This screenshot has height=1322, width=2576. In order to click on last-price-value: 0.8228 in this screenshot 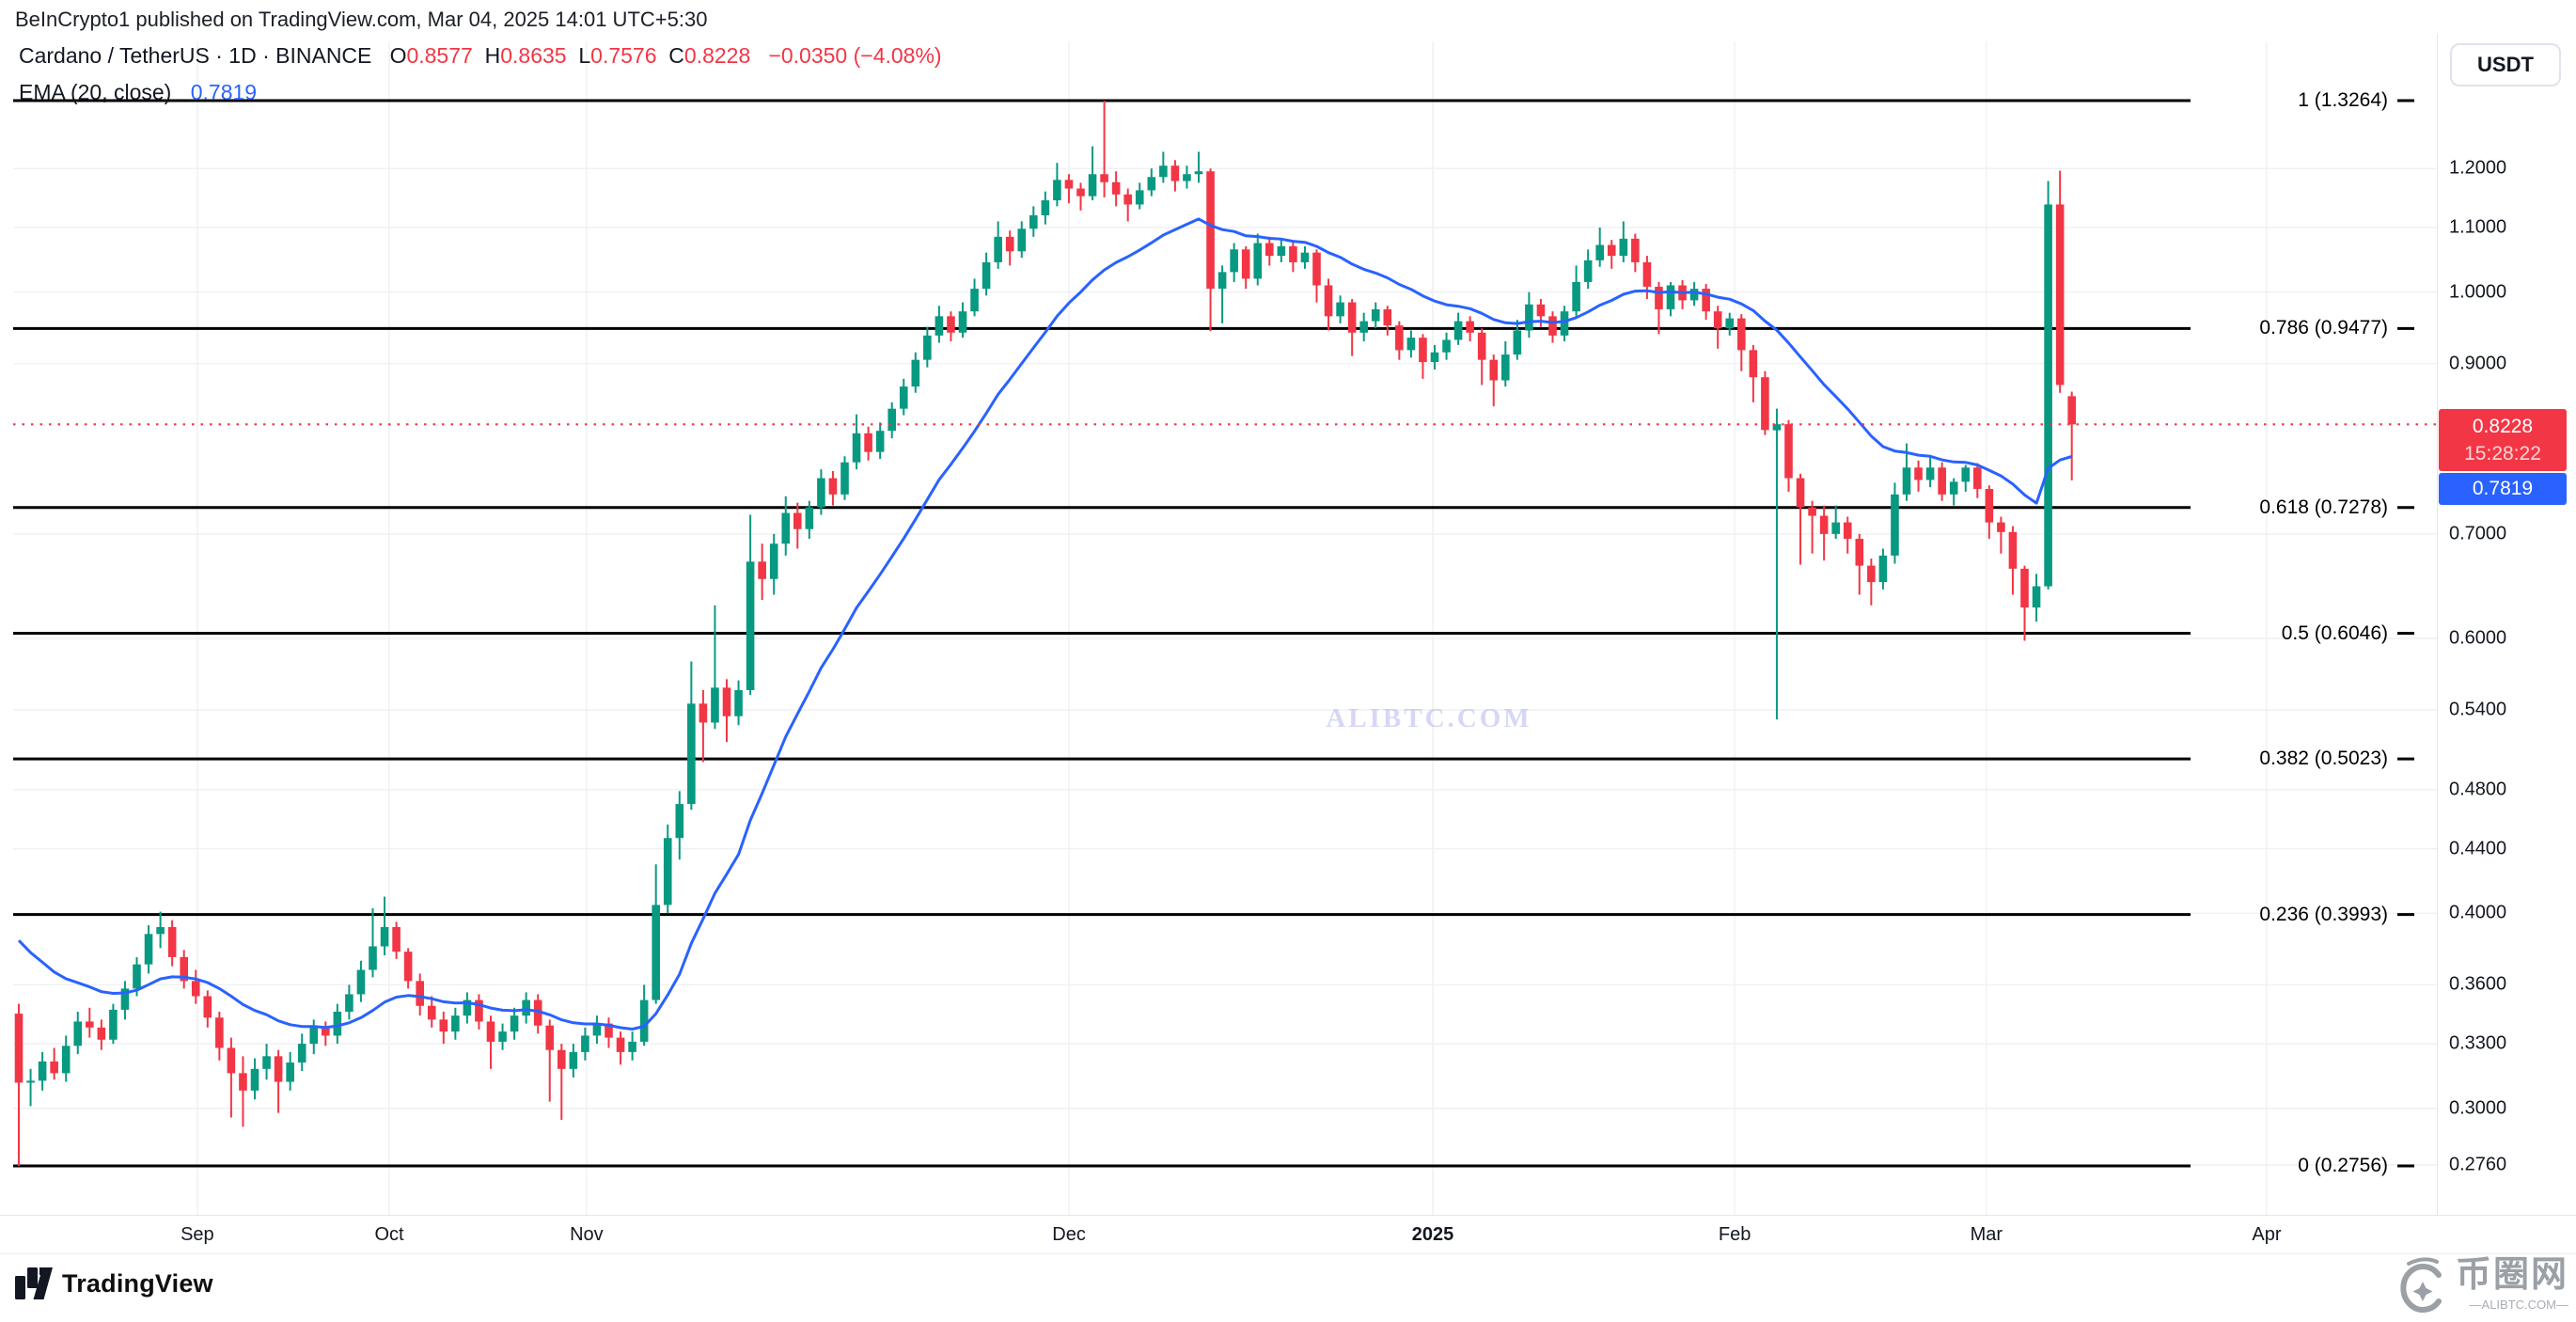, I will do `click(2503, 426)`.